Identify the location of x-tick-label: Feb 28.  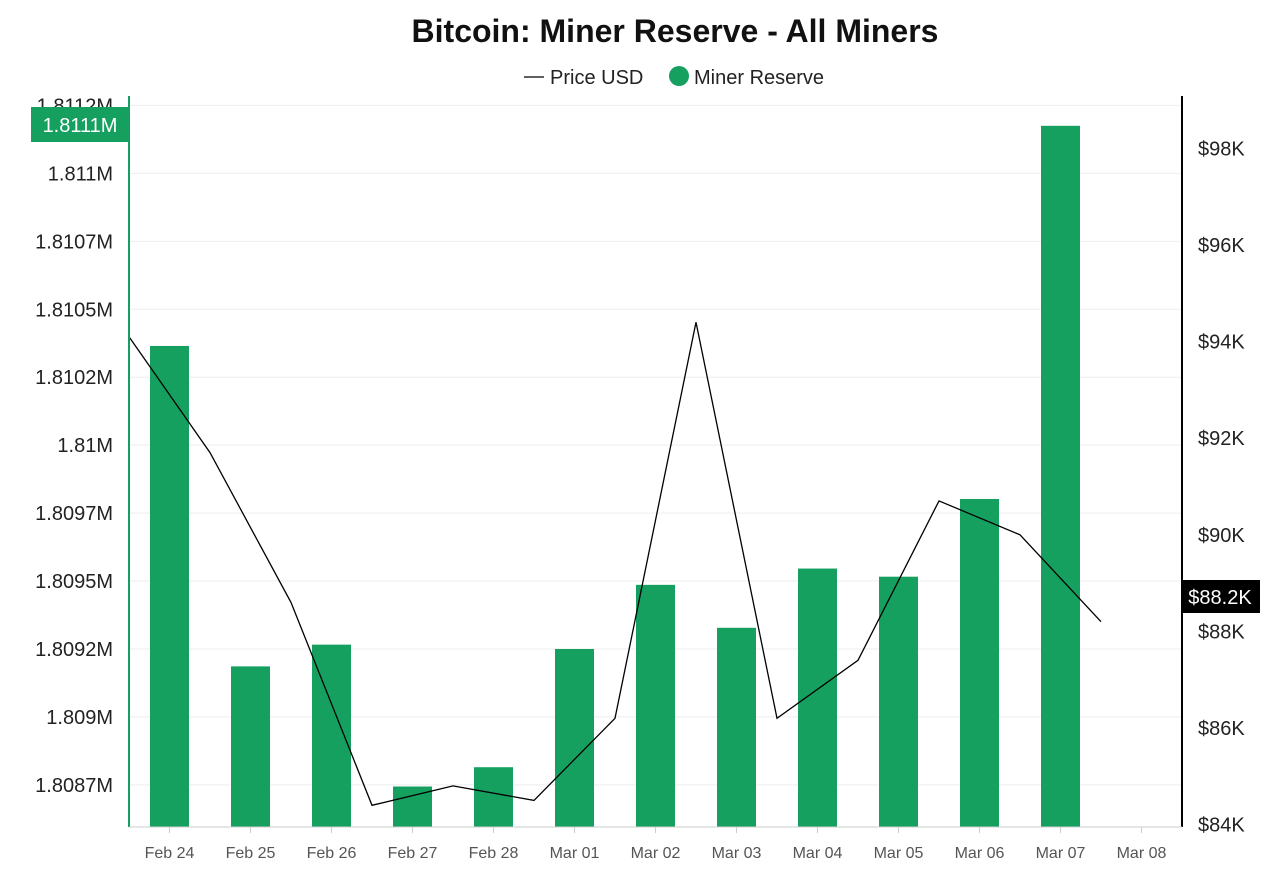
(494, 853).